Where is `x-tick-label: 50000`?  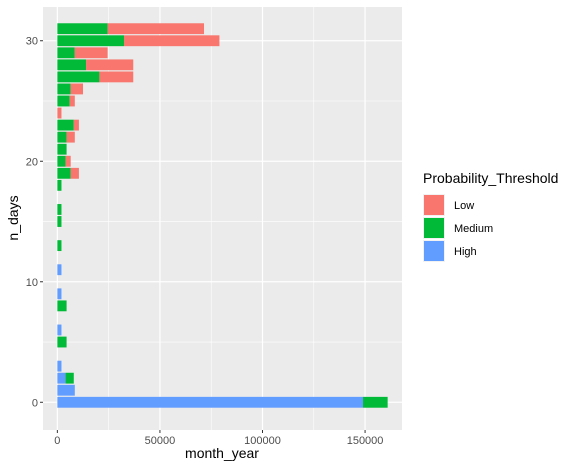
x-tick-label: 50000 is located at coordinates (160, 441).